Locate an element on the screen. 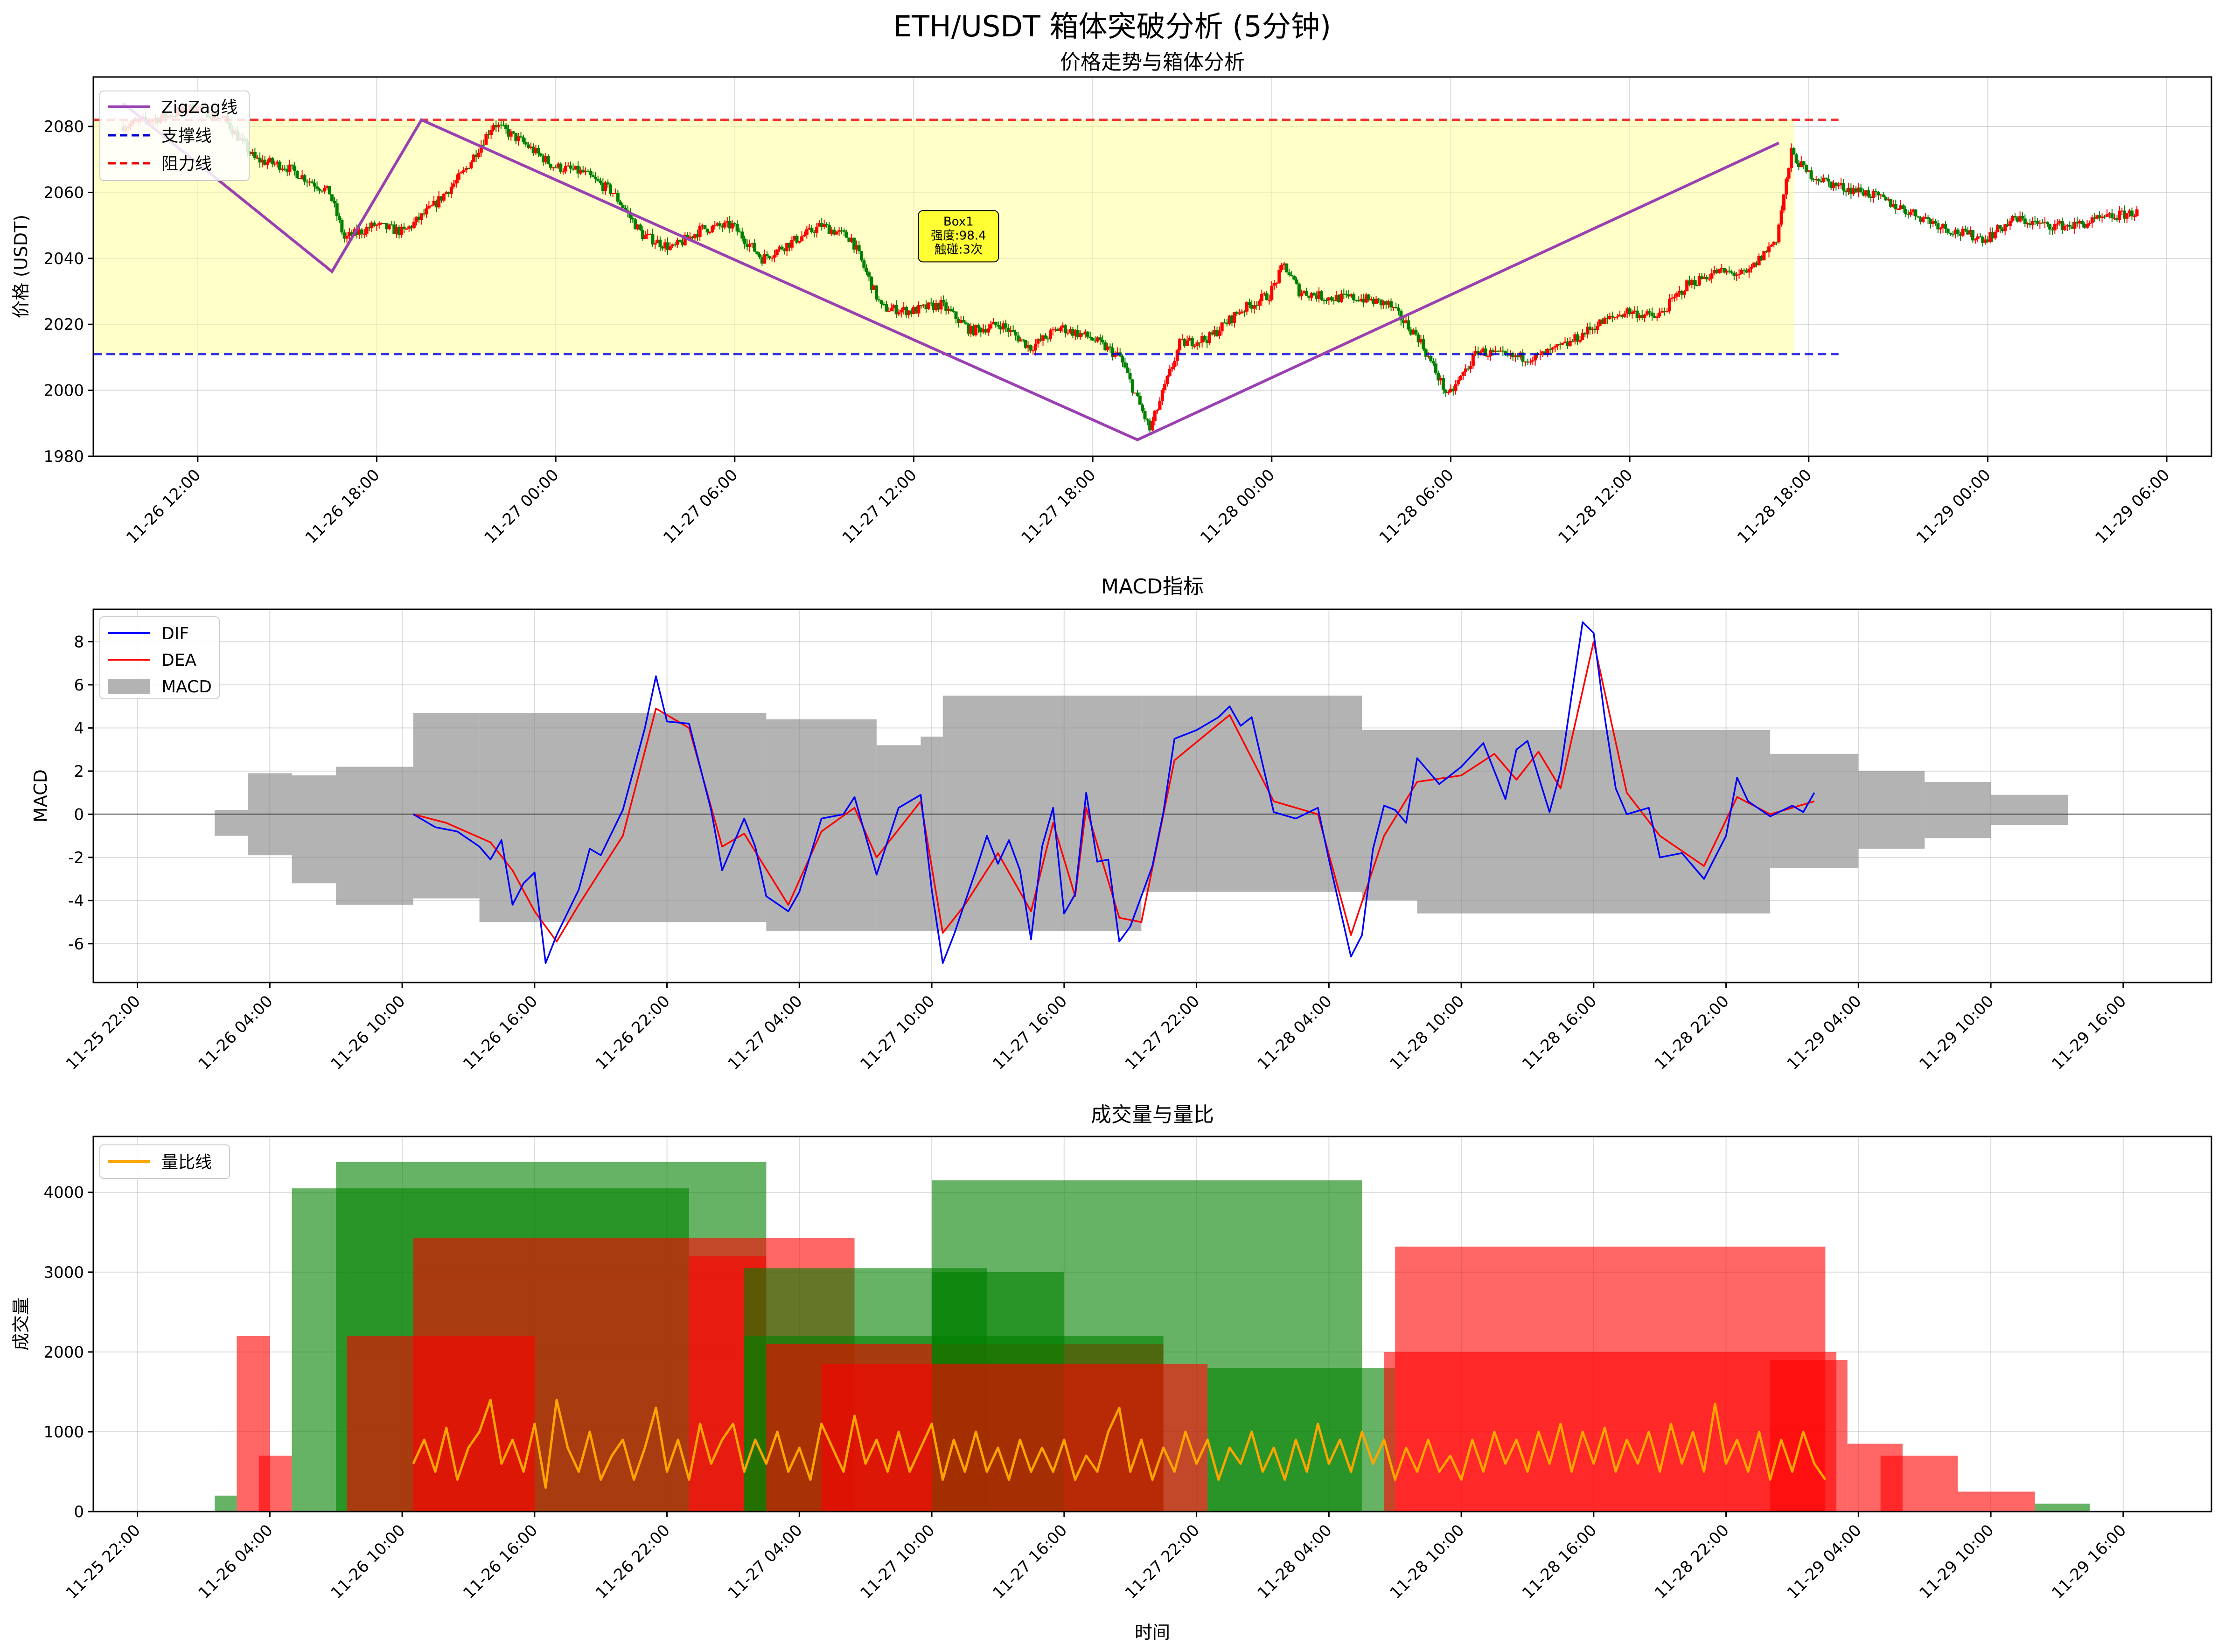 This screenshot has width=2225, height=1652. price-legend-frame is located at coordinates (175, 136).